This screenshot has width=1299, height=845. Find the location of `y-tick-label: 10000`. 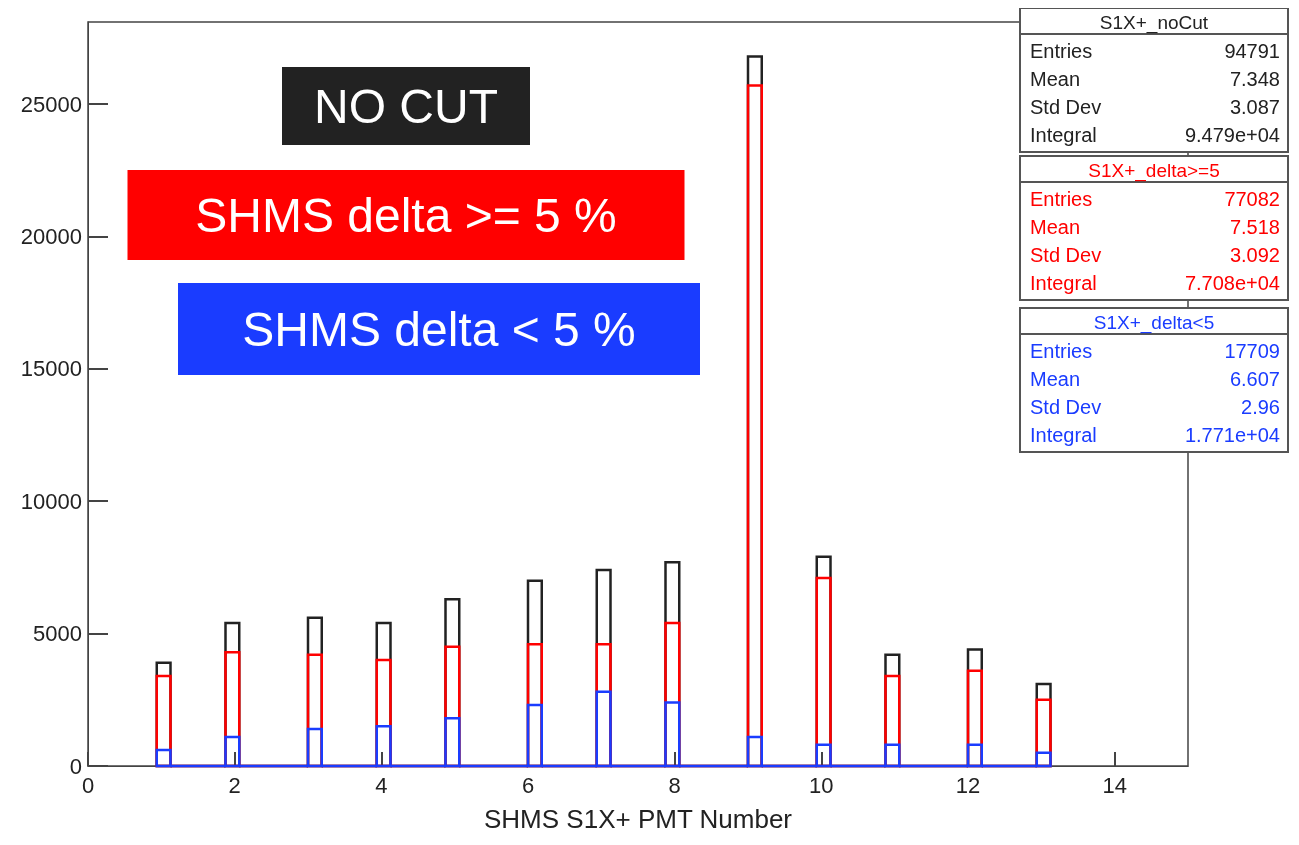

y-tick-label: 10000 is located at coordinates (51, 501).